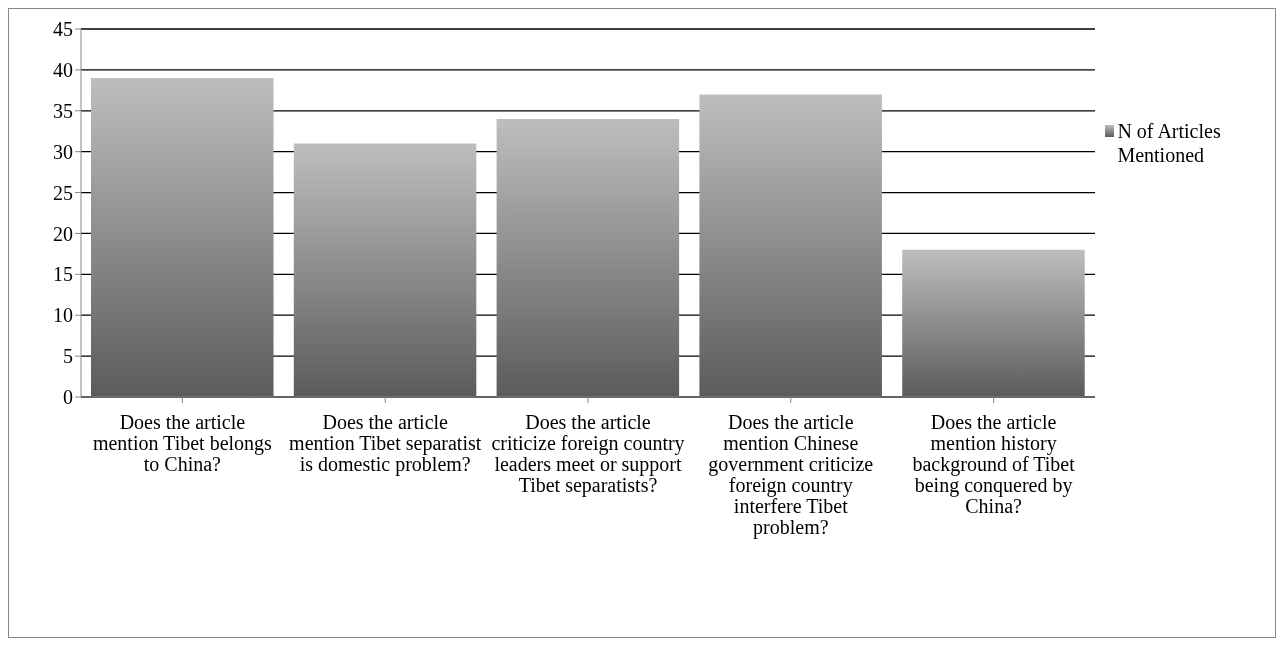  Describe the element at coordinates (63, 110) in the screenshot. I see `y-tick-label: 35` at that location.